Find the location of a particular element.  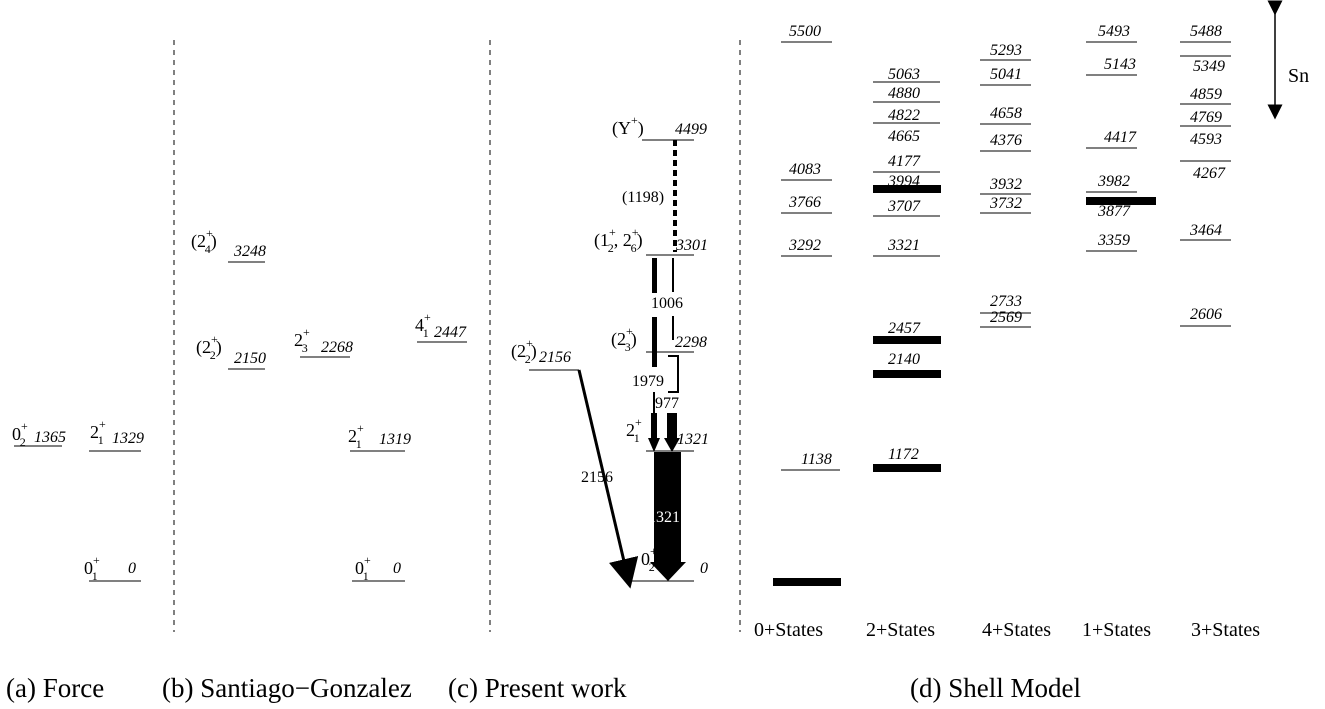

level-spin-label: 4+ 1 is located at coordinates (423, 325).